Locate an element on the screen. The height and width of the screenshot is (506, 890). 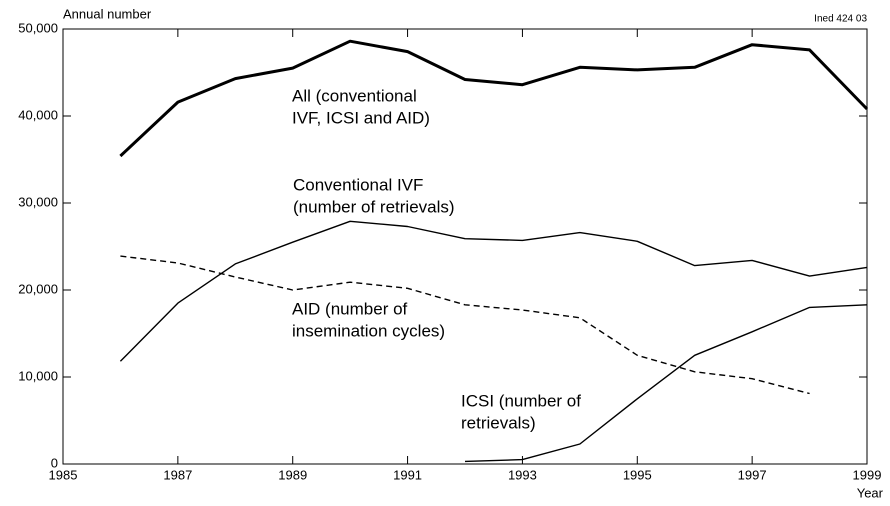
x-tick-label: 1993 is located at coordinates (522, 474).